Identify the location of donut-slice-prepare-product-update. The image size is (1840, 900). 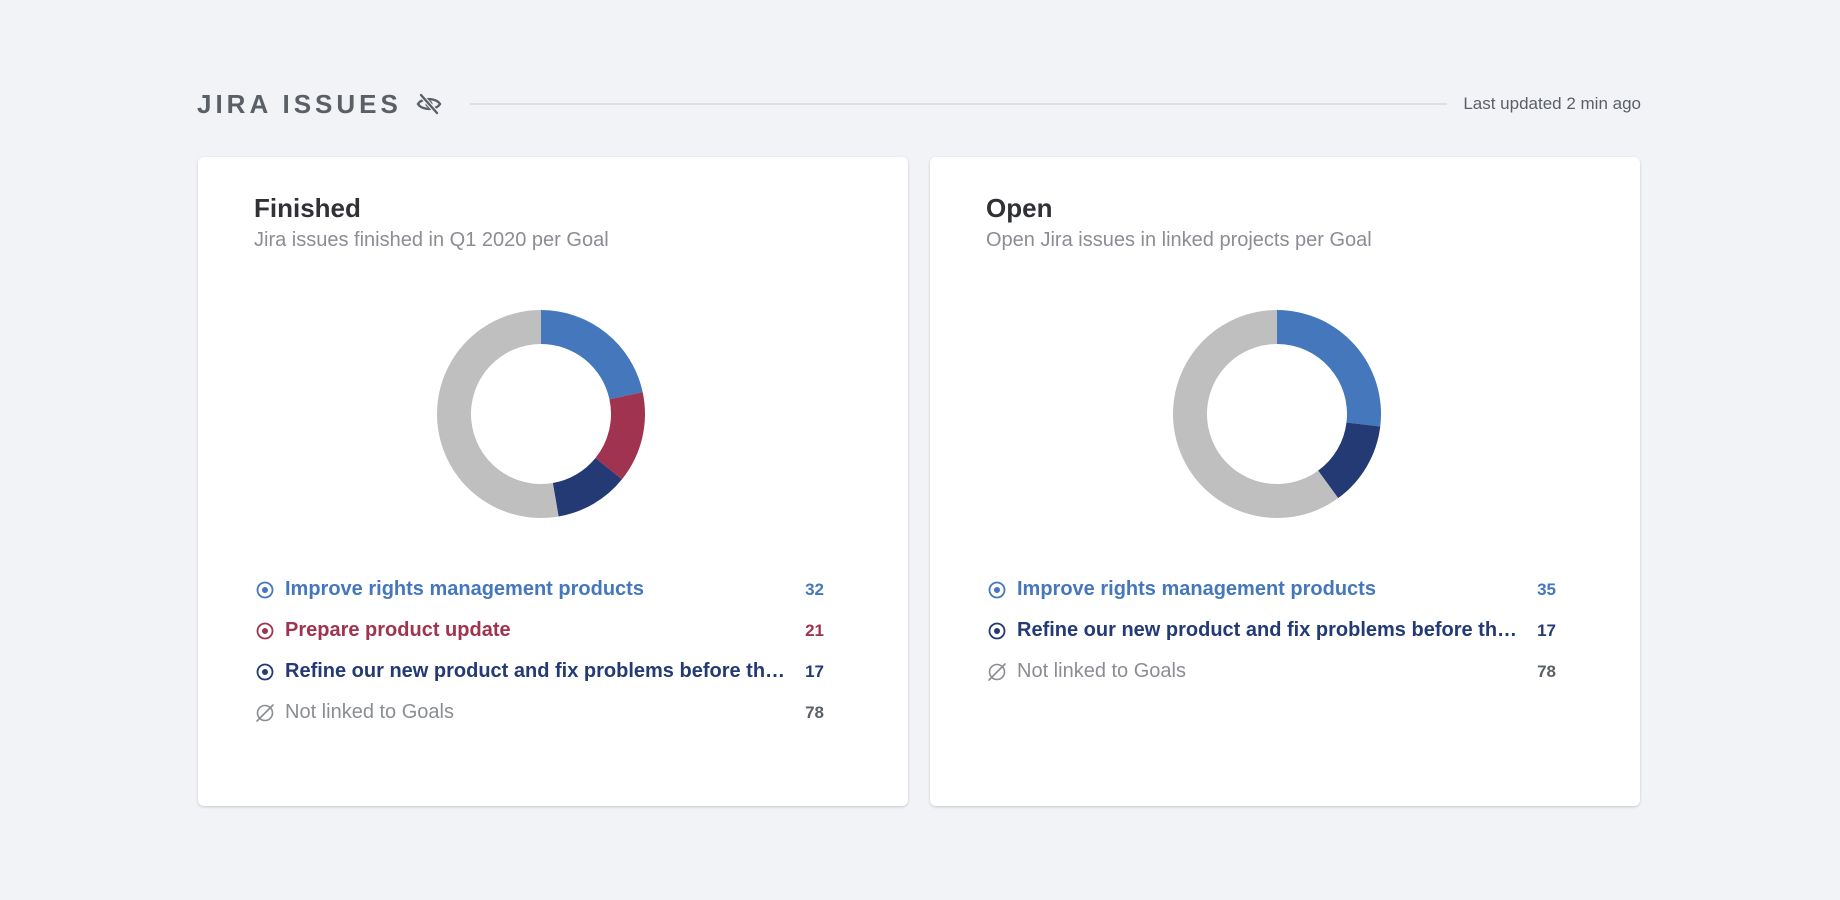
(620, 436).